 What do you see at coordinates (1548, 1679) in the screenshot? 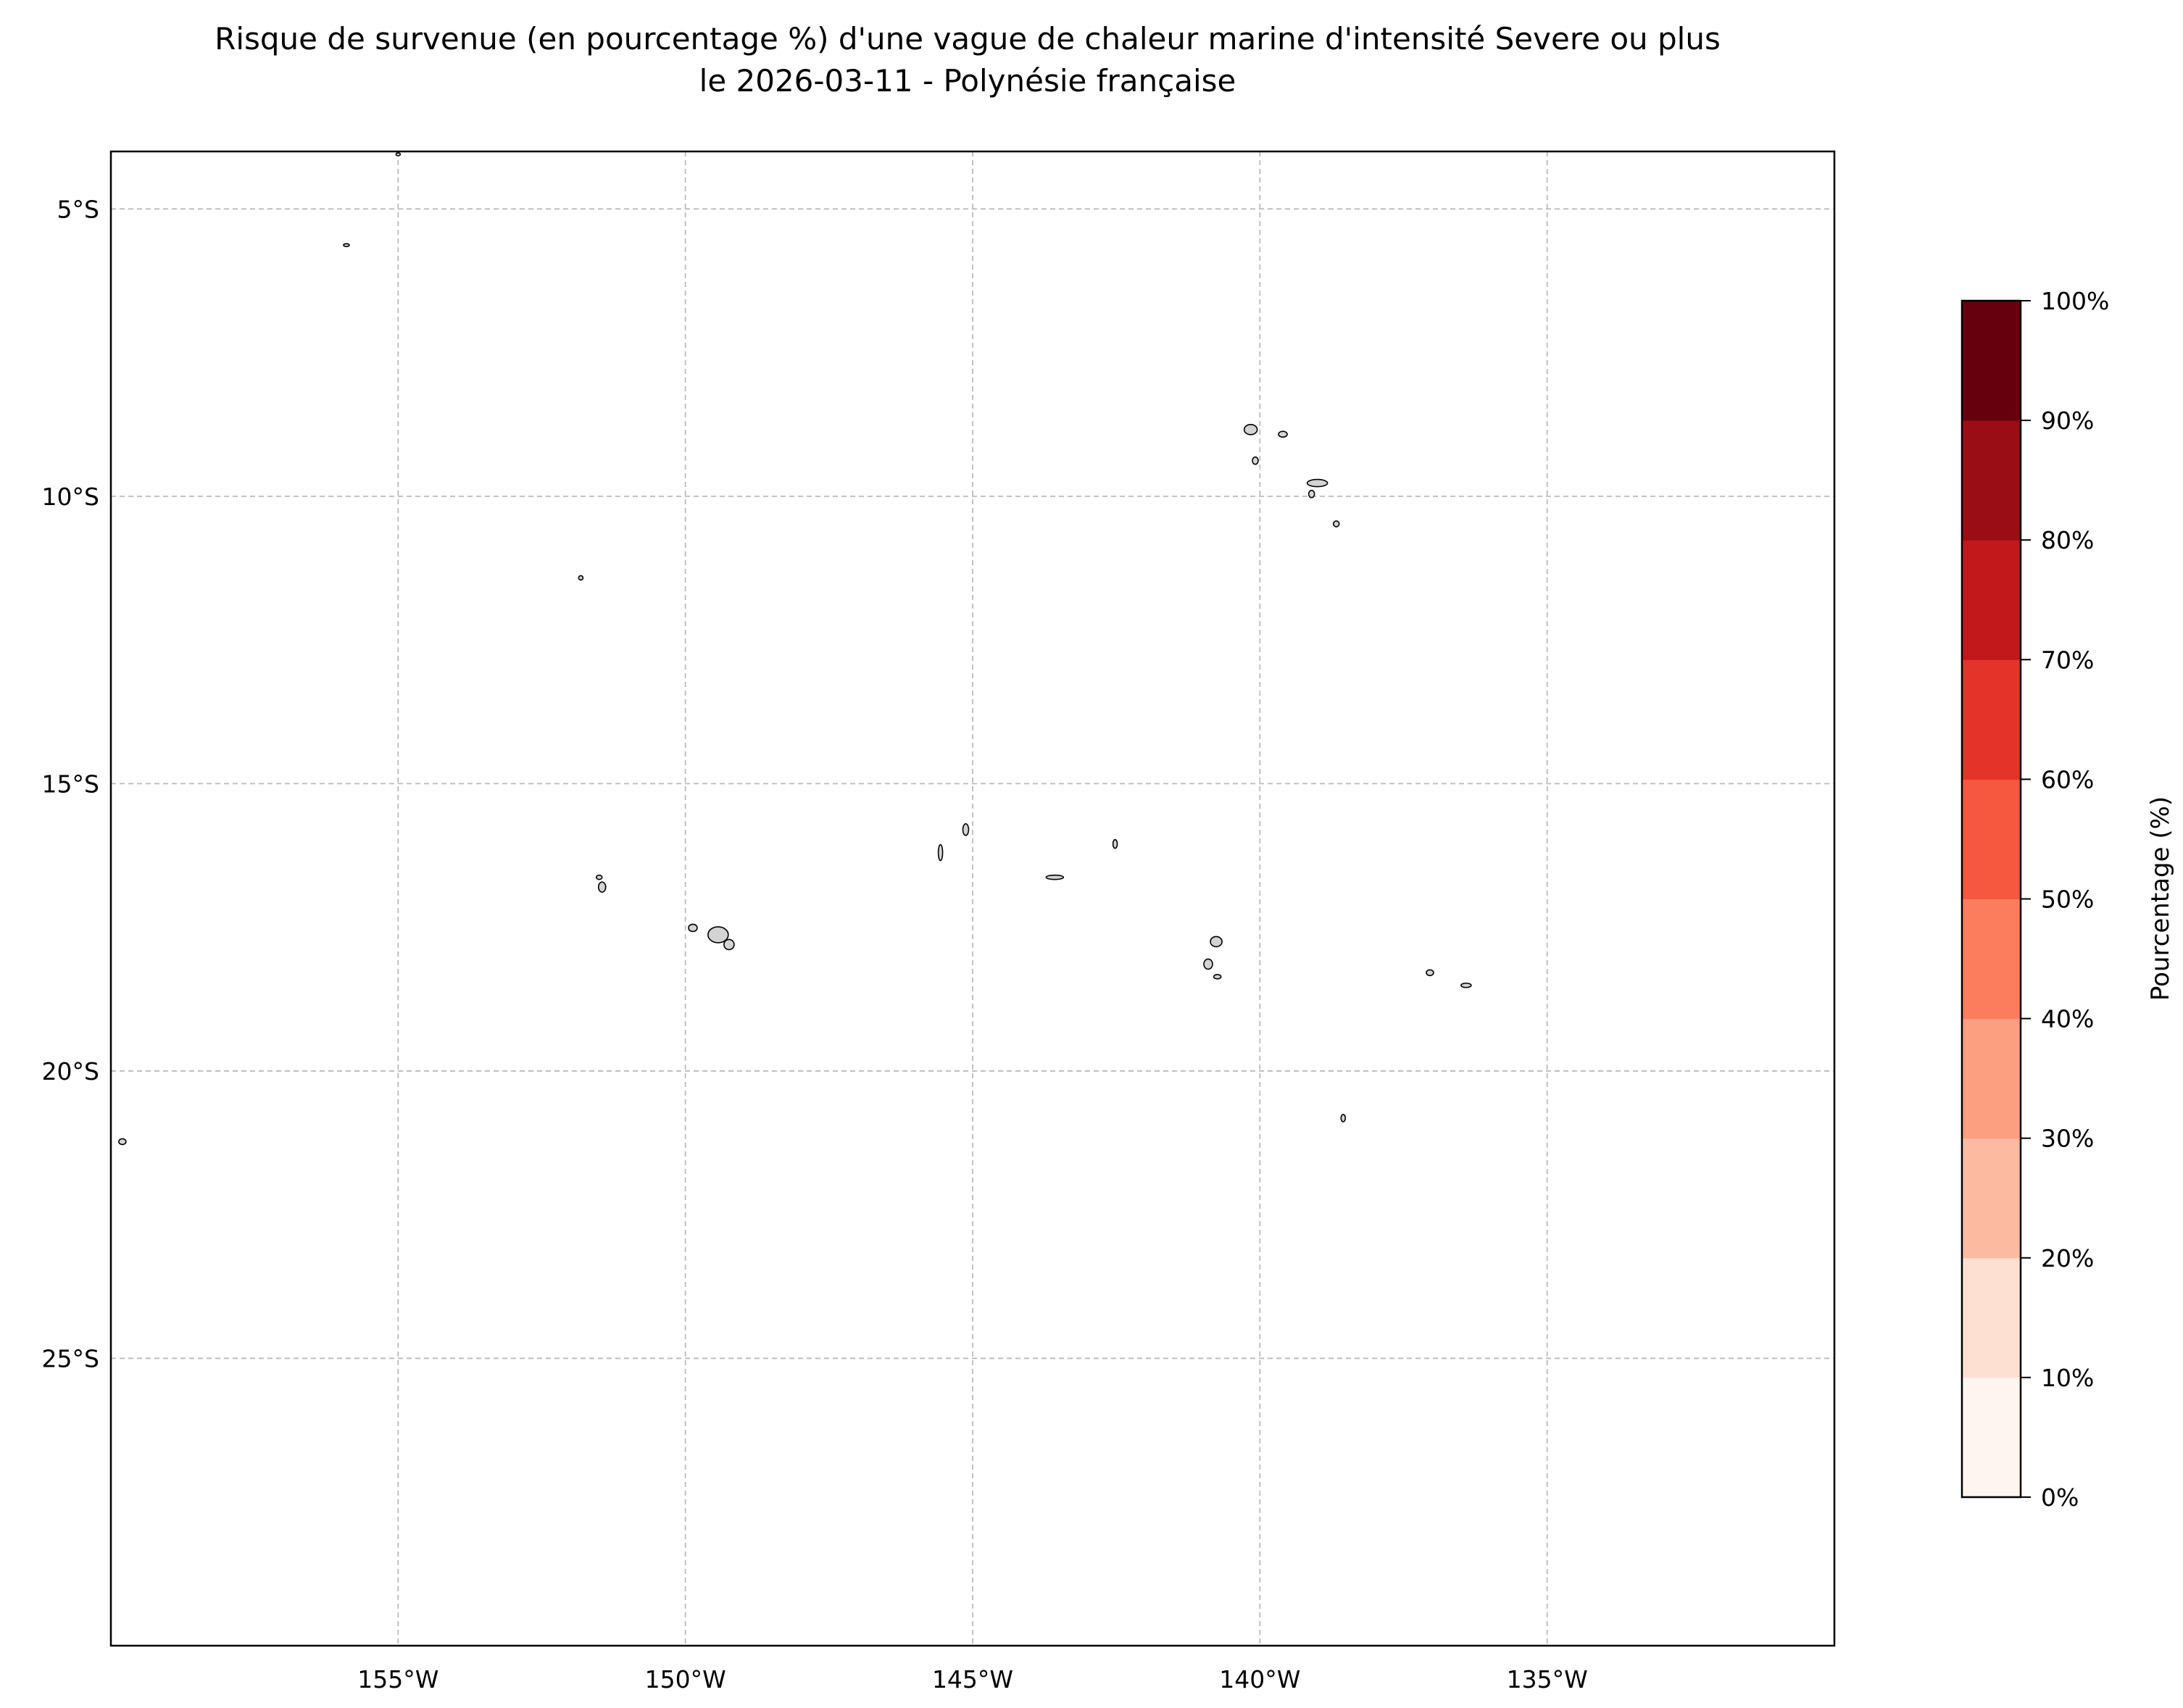
I see `x-tick-label: 135°W` at bounding box center [1548, 1679].